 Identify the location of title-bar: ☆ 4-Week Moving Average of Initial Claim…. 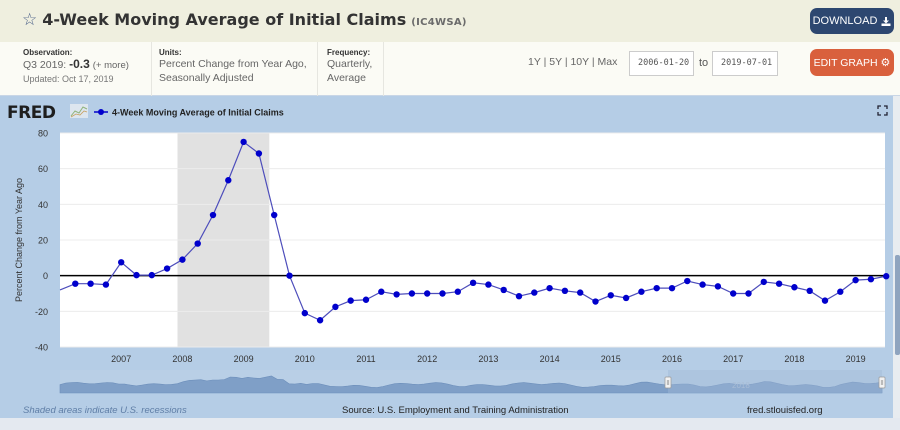
(450, 21).